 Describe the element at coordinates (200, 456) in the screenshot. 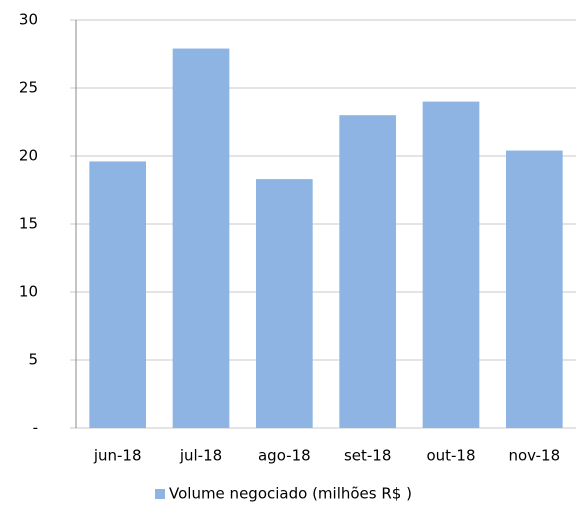

I see `x-tick-label: jul-18` at that location.